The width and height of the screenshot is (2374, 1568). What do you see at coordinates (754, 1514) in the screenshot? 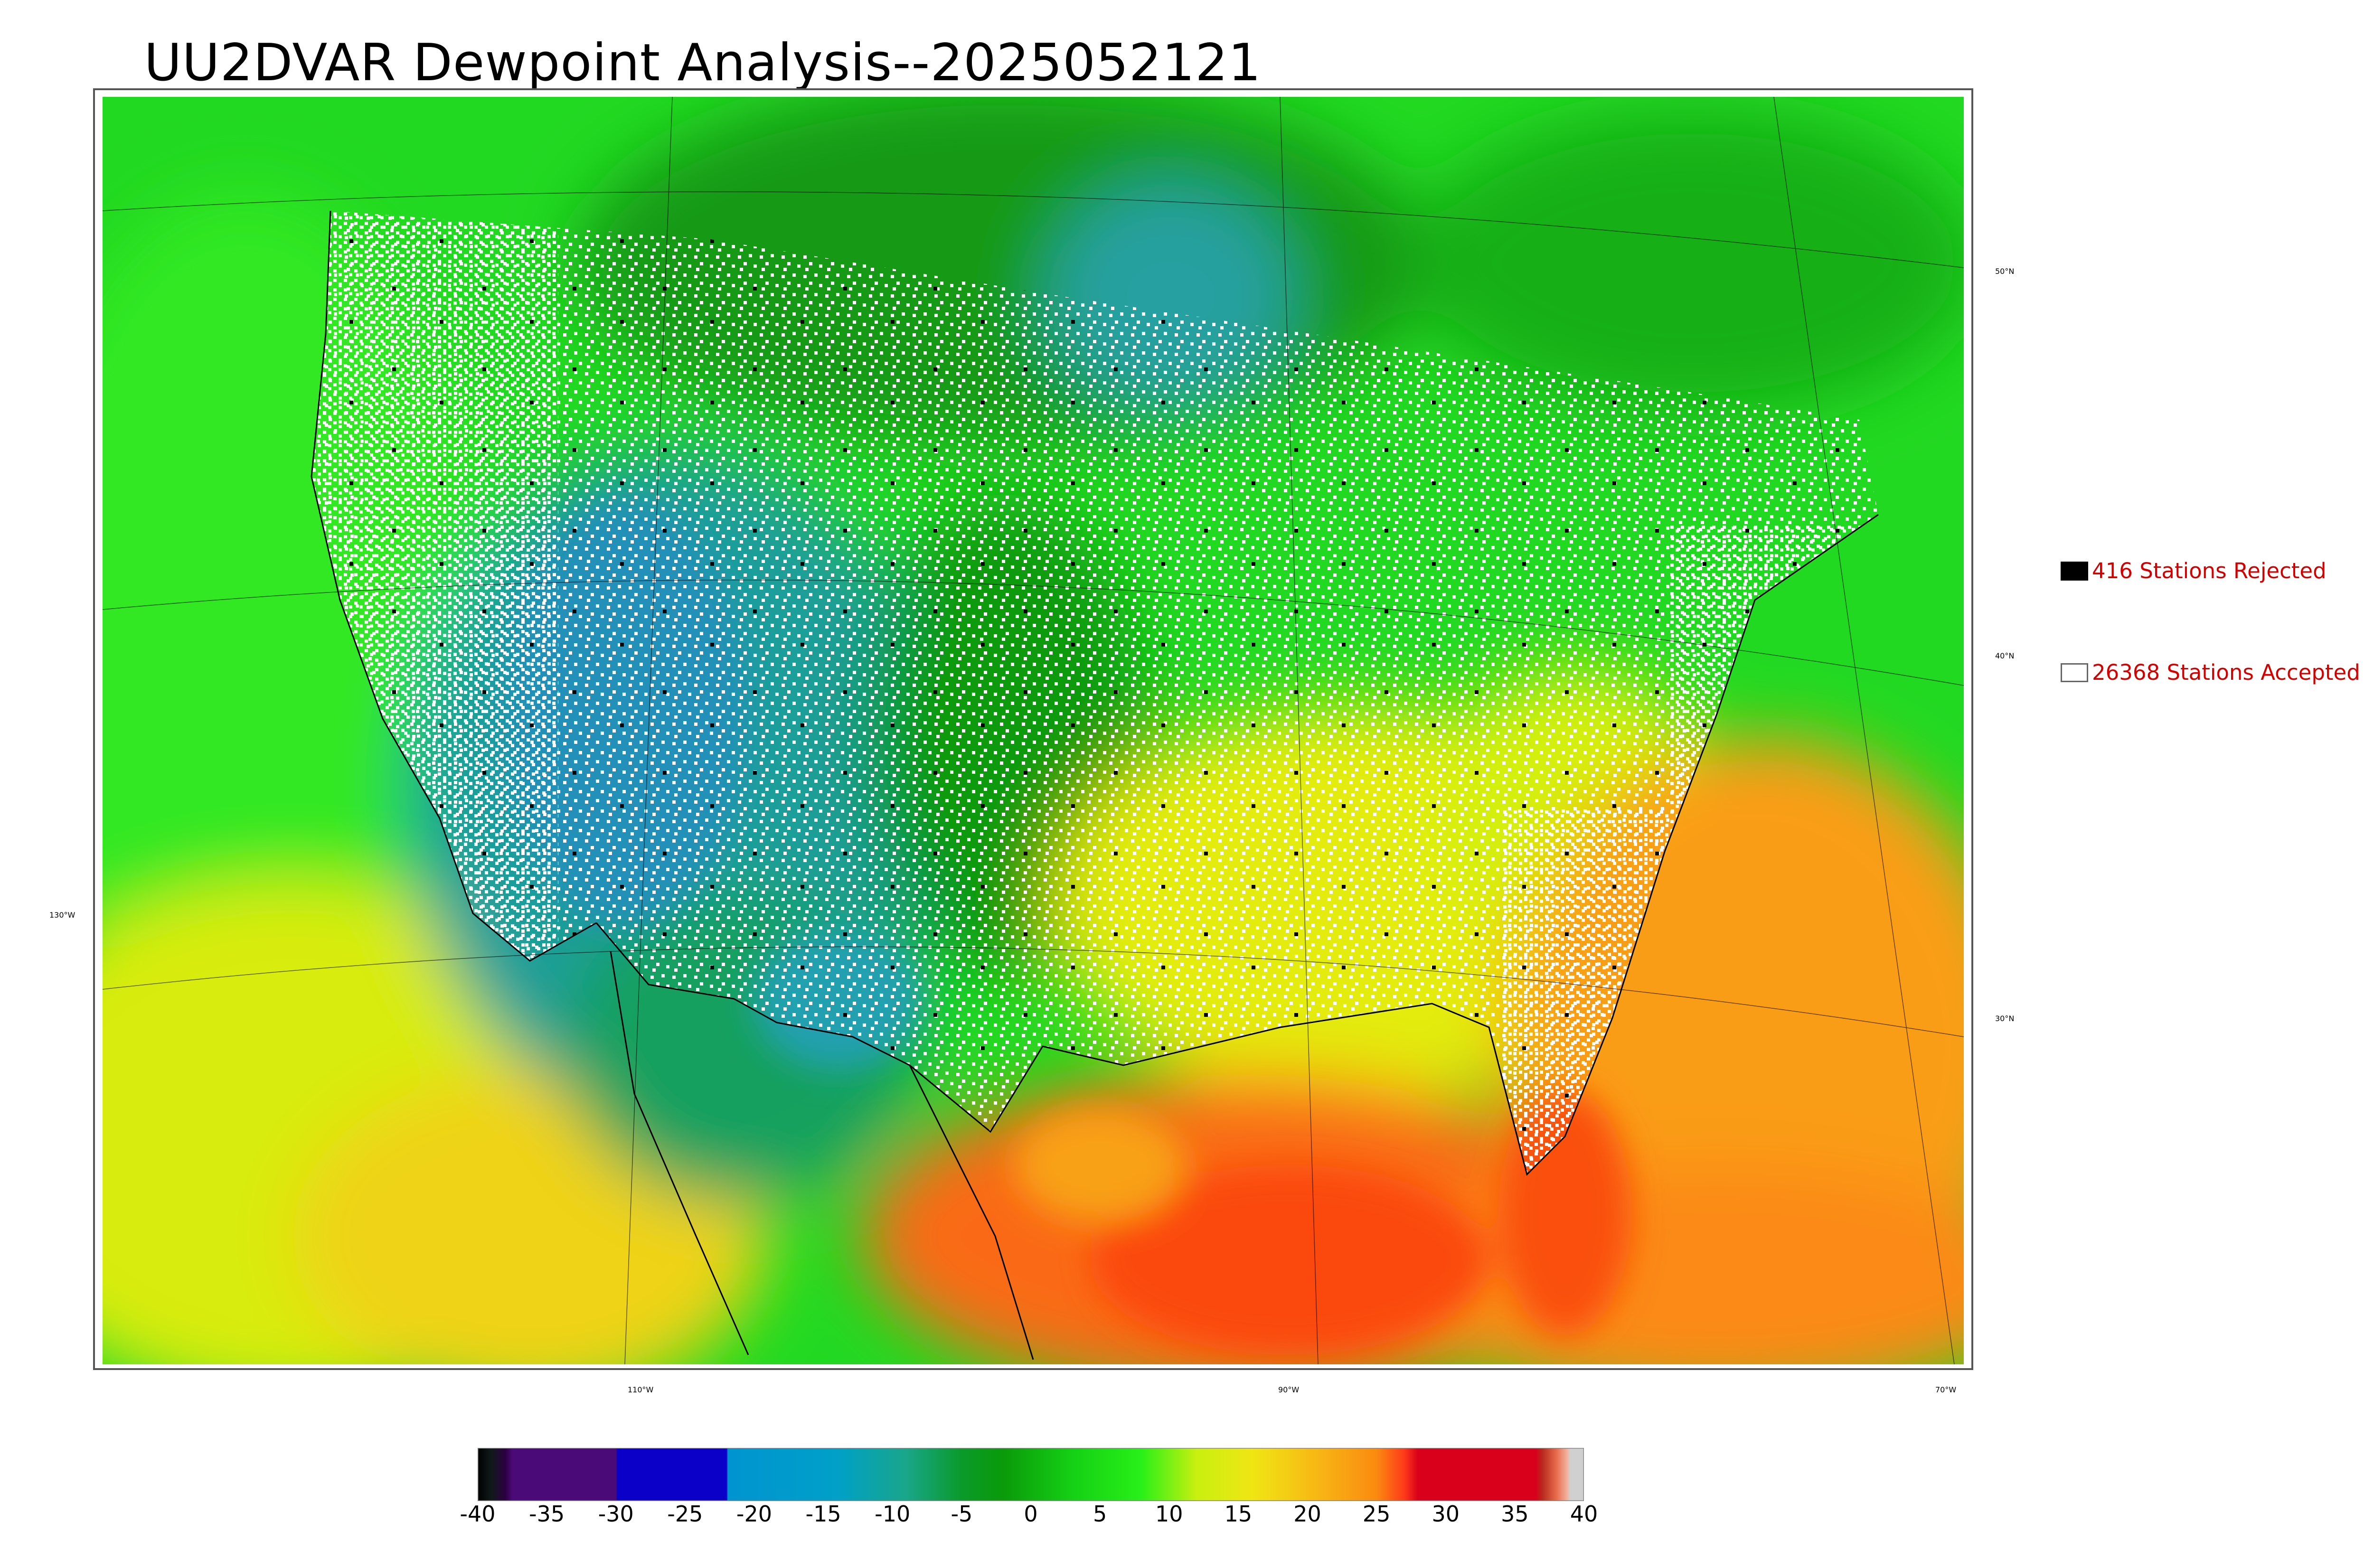
I see `colorbar-tick-label: -20` at bounding box center [754, 1514].